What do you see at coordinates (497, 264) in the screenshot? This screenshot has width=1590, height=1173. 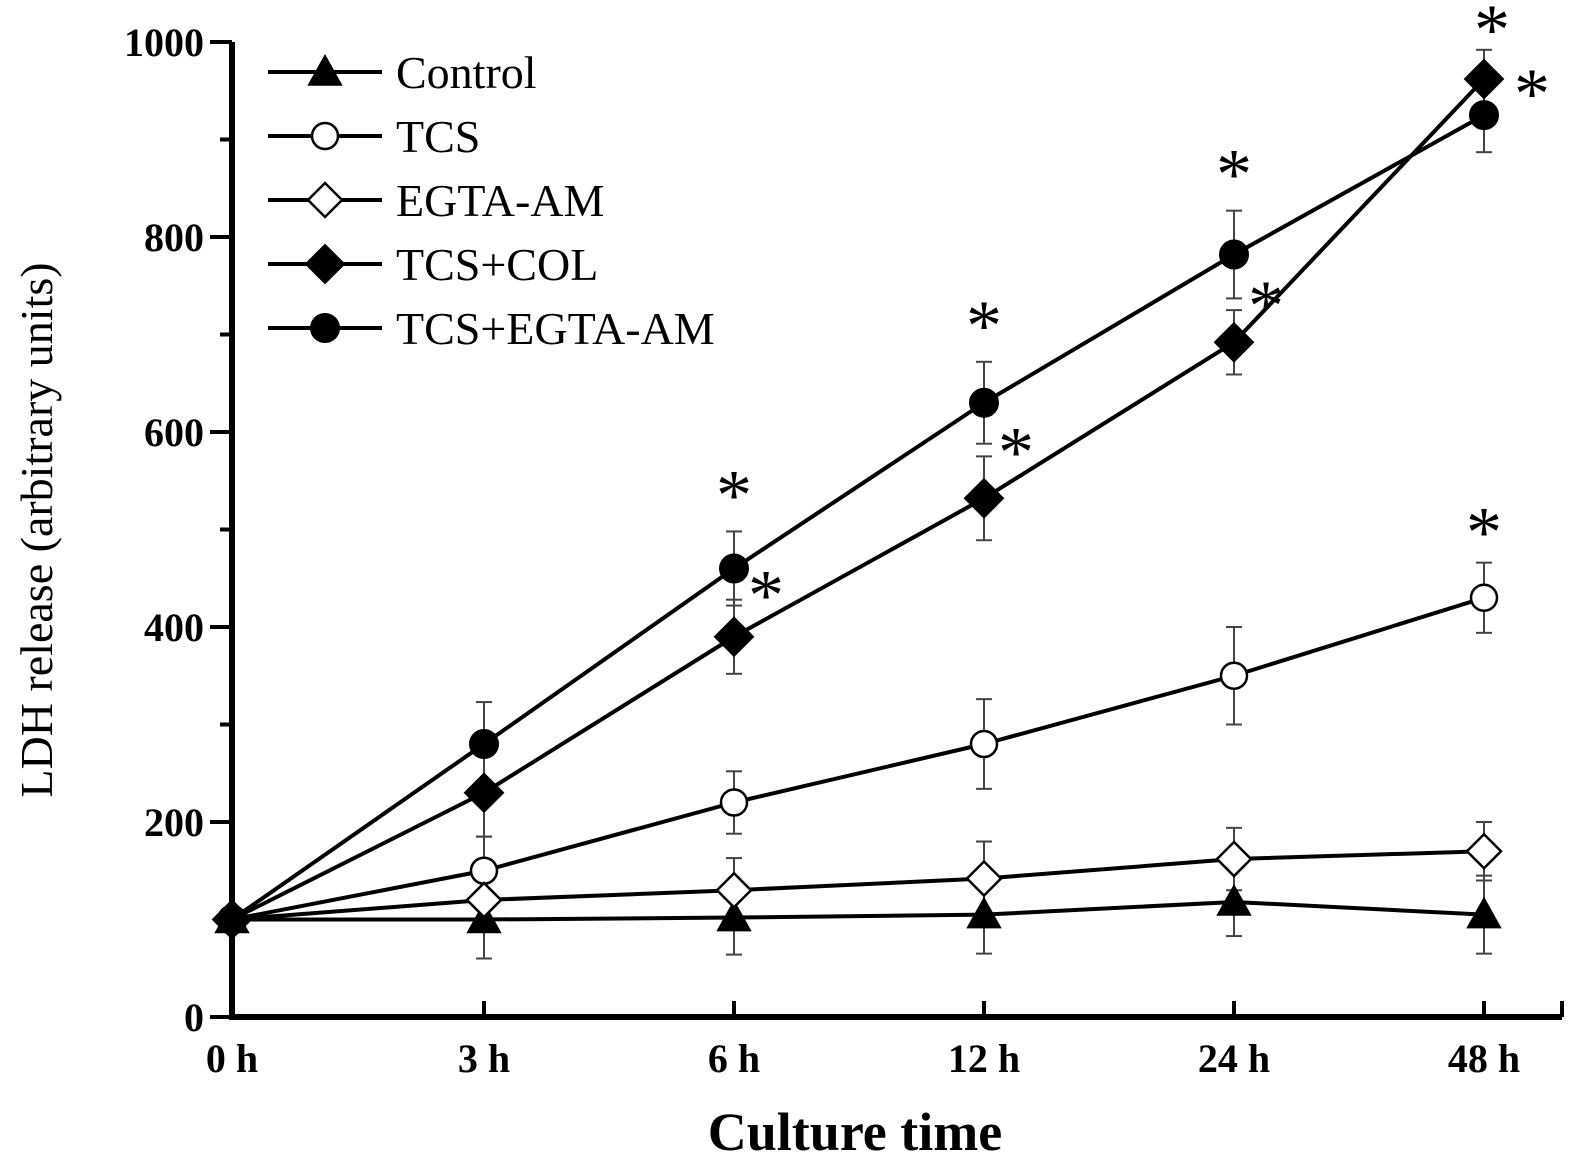 I see `legend-label: TCS+COL` at bounding box center [497, 264].